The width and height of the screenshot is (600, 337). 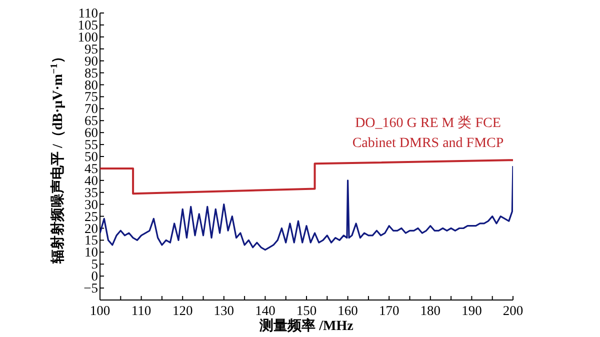 What do you see at coordinates (389, 310) in the screenshot?
I see `x-tick-label: 170` at bounding box center [389, 310].